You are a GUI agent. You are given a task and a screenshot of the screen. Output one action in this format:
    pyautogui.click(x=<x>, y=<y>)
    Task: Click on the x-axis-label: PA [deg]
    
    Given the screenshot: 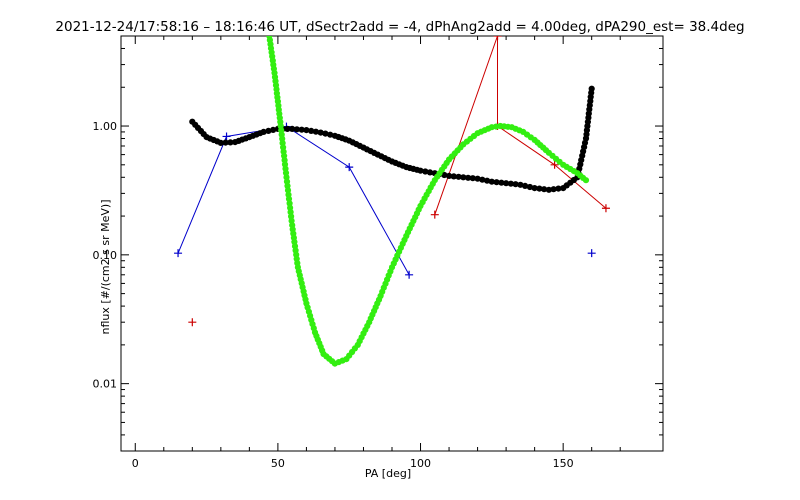 What is the action you would take?
    pyautogui.click(x=388, y=473)
    